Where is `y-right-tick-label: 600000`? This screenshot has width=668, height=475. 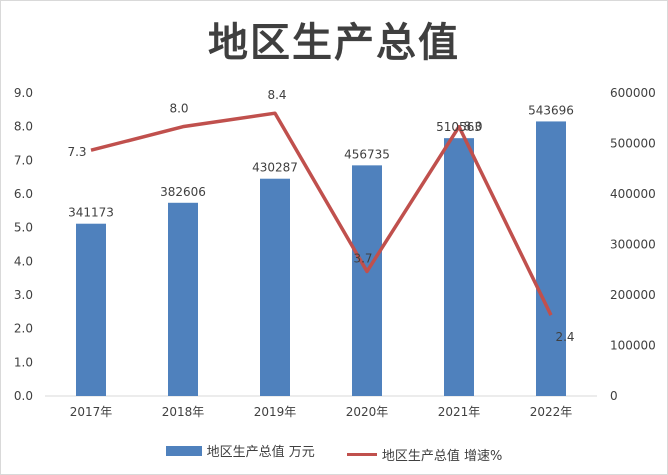 y-right-tick-label: 600000 is located at coordinates (633, 93).